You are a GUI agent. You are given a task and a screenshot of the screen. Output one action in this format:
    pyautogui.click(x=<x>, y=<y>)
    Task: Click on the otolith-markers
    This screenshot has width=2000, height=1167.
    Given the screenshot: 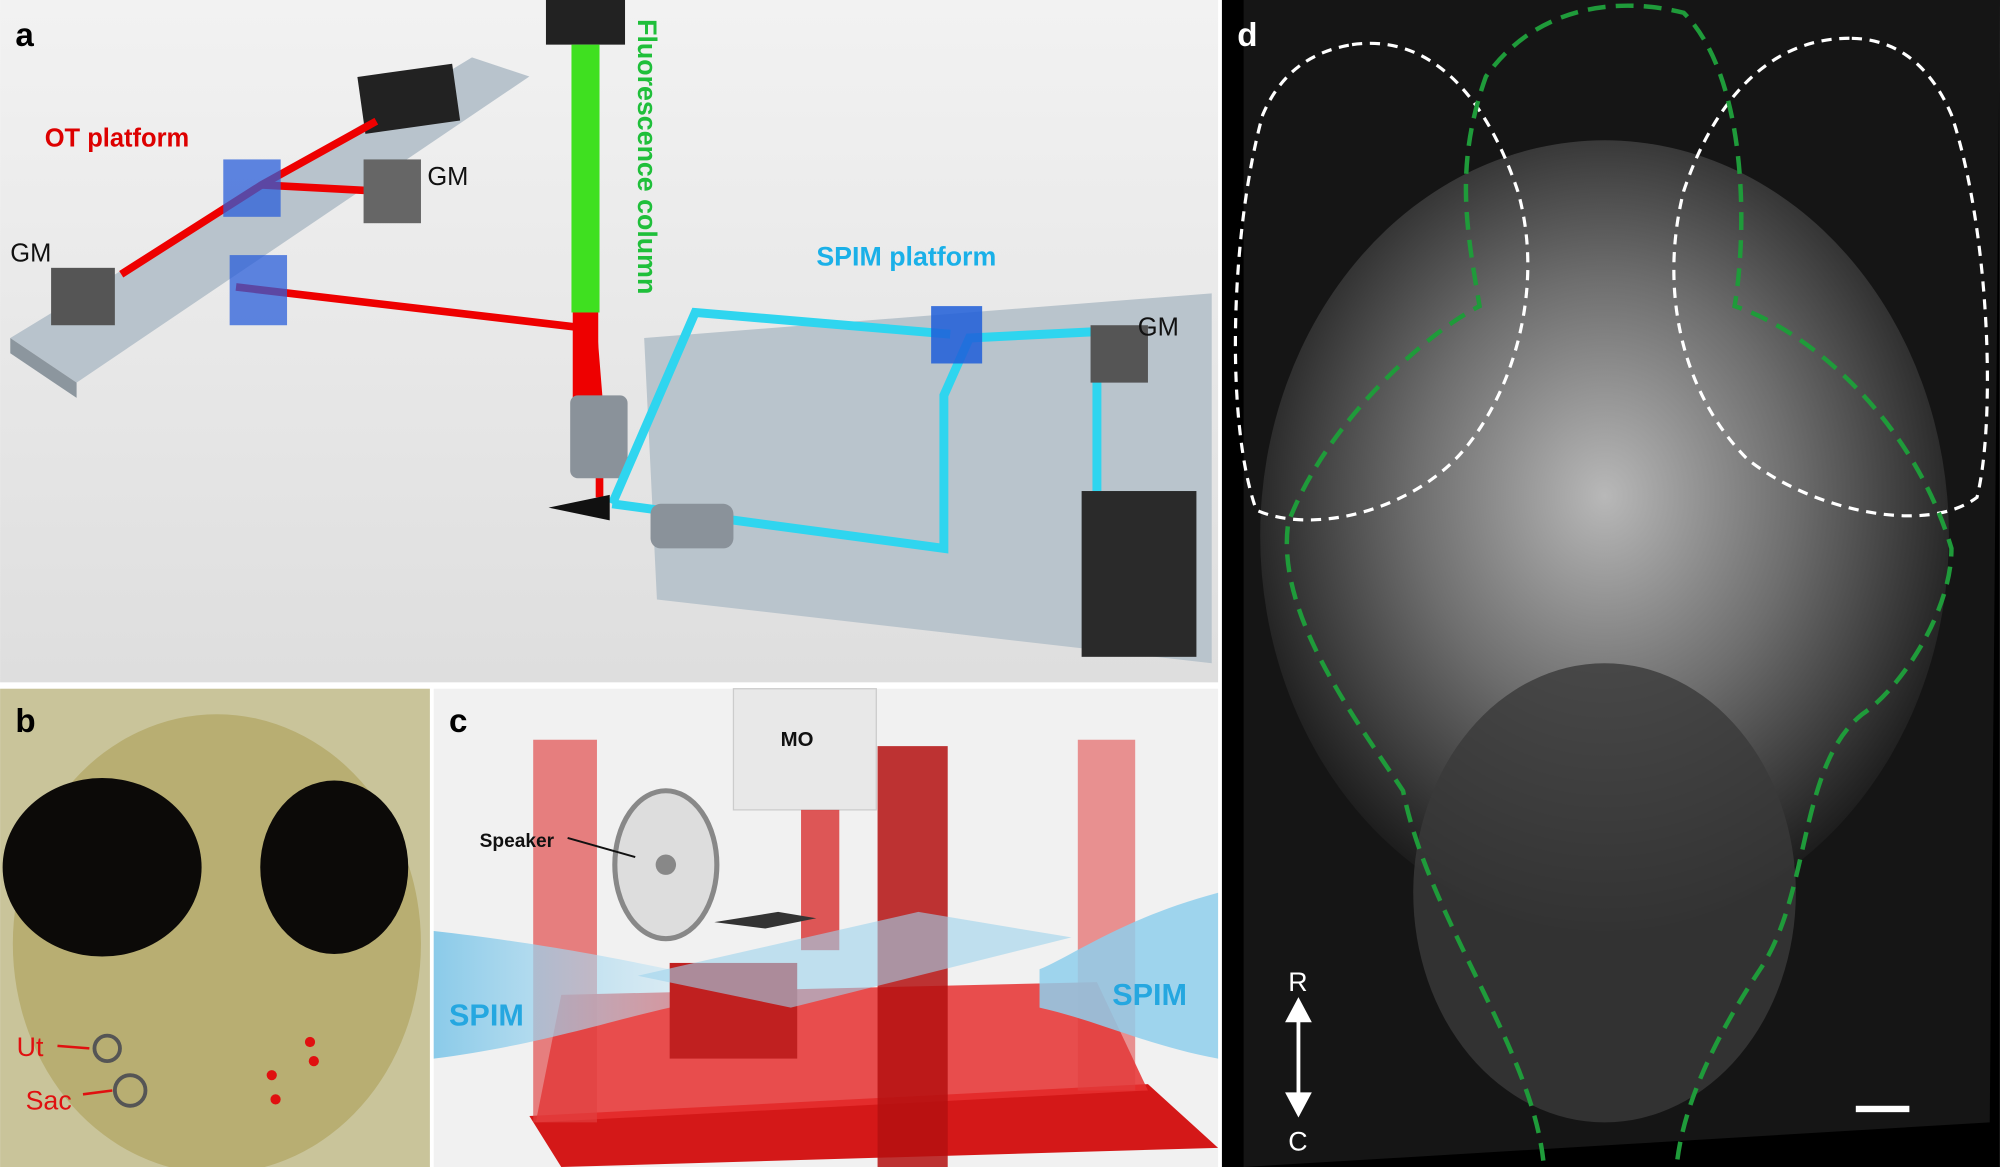 What is the action you would take?
    pyautogui.click(x=292, y=1070)
    